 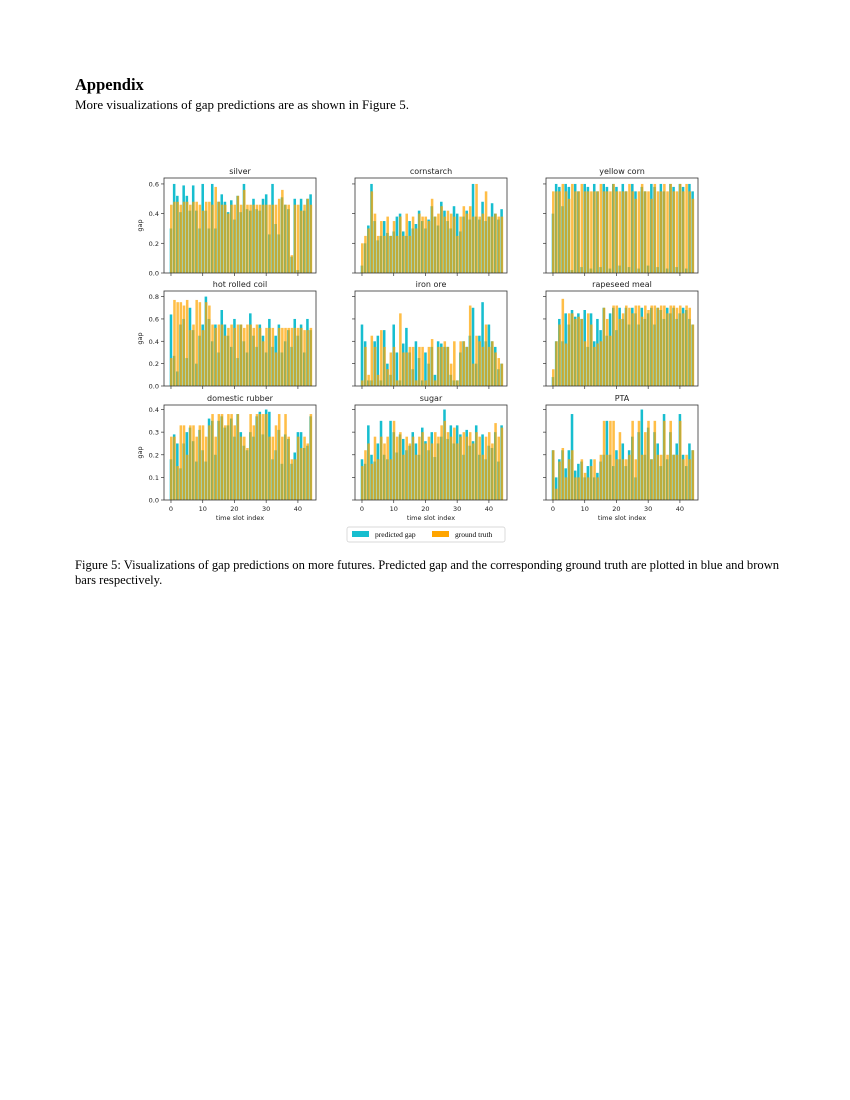 I want to click on subplot-sugar: sugar 0 10 20 30 40 time slot index, so click(x=430, y=458).